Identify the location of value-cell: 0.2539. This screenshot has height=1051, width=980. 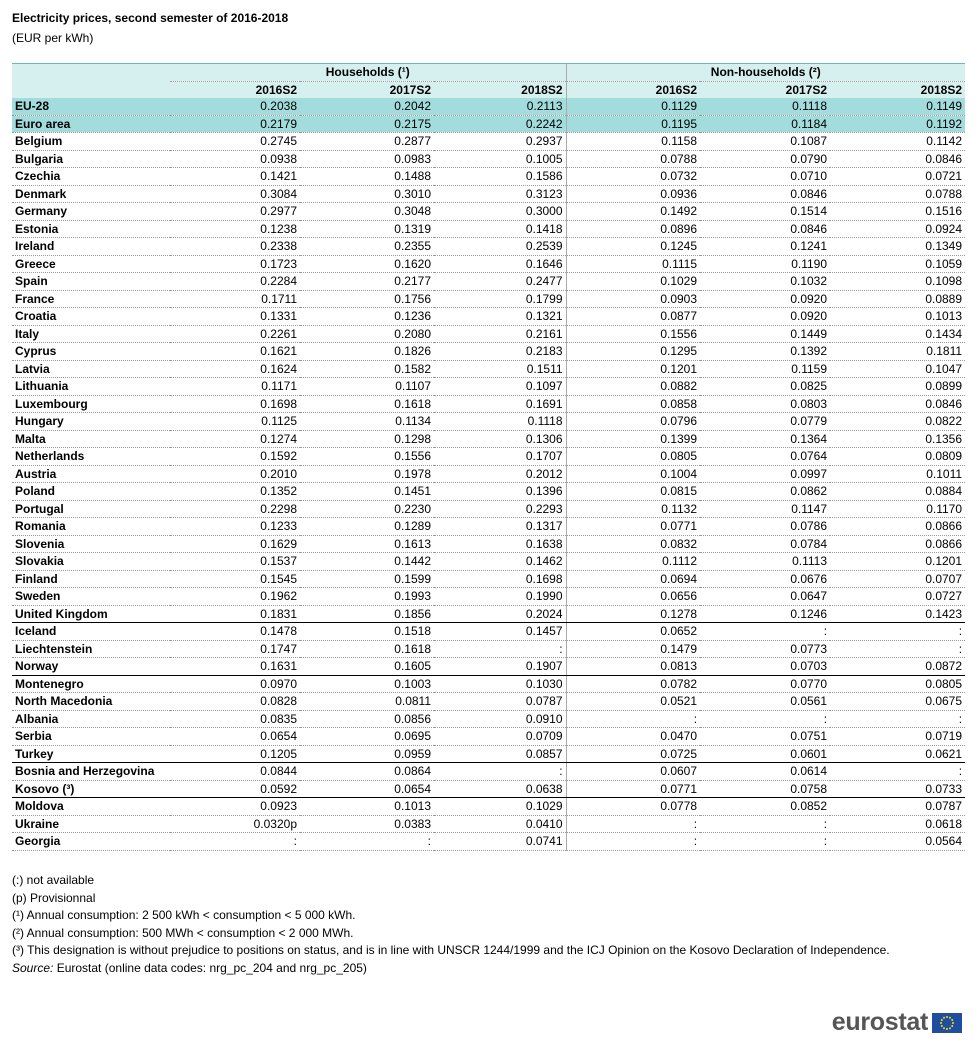
(500, 246).